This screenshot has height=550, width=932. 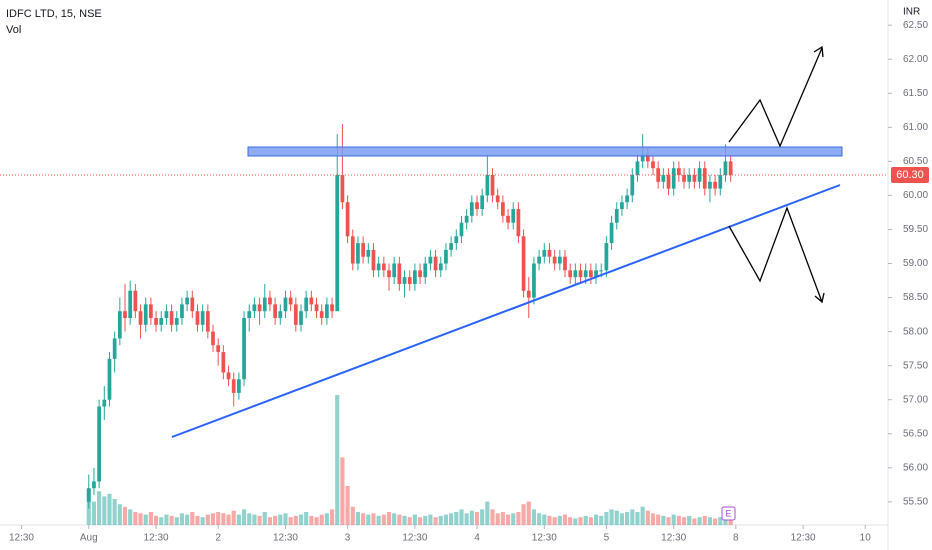 I want to click on projection-up, so click(x=775, y=97).